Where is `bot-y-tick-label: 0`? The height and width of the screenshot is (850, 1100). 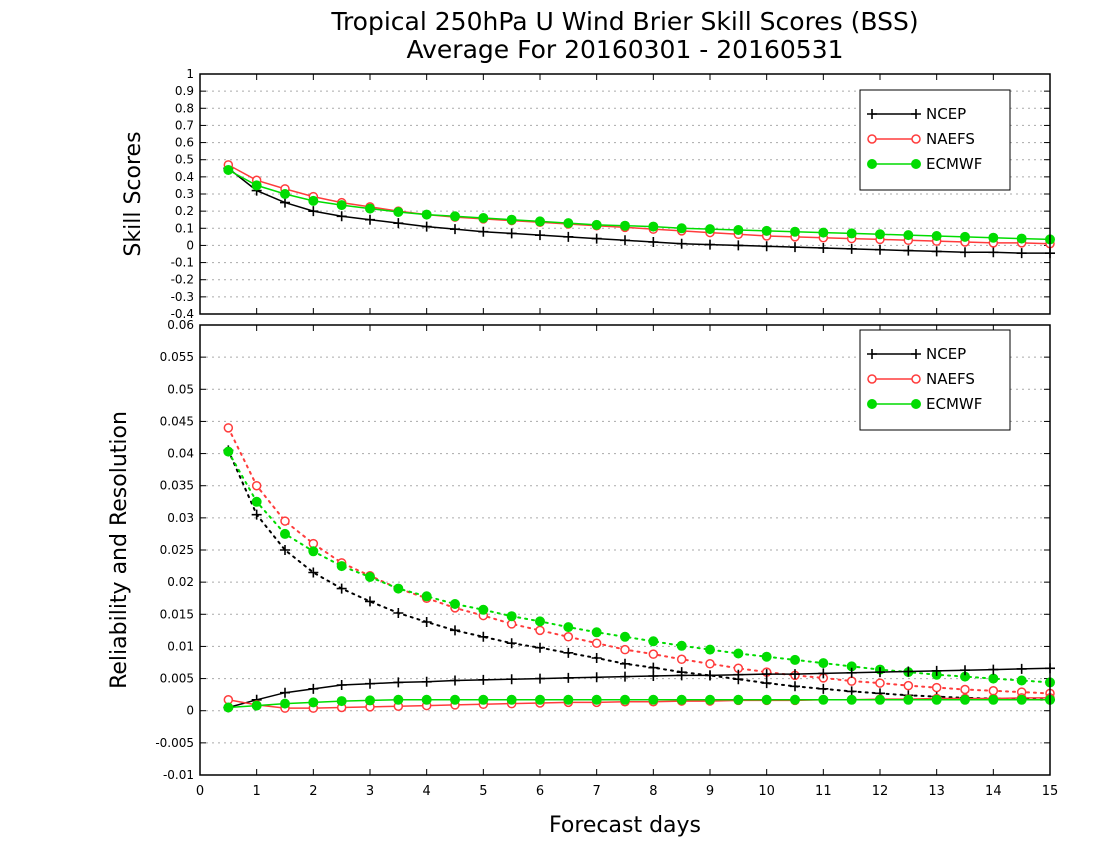 bot-y-tick-label: 0 is located at coordinates (190, 711).